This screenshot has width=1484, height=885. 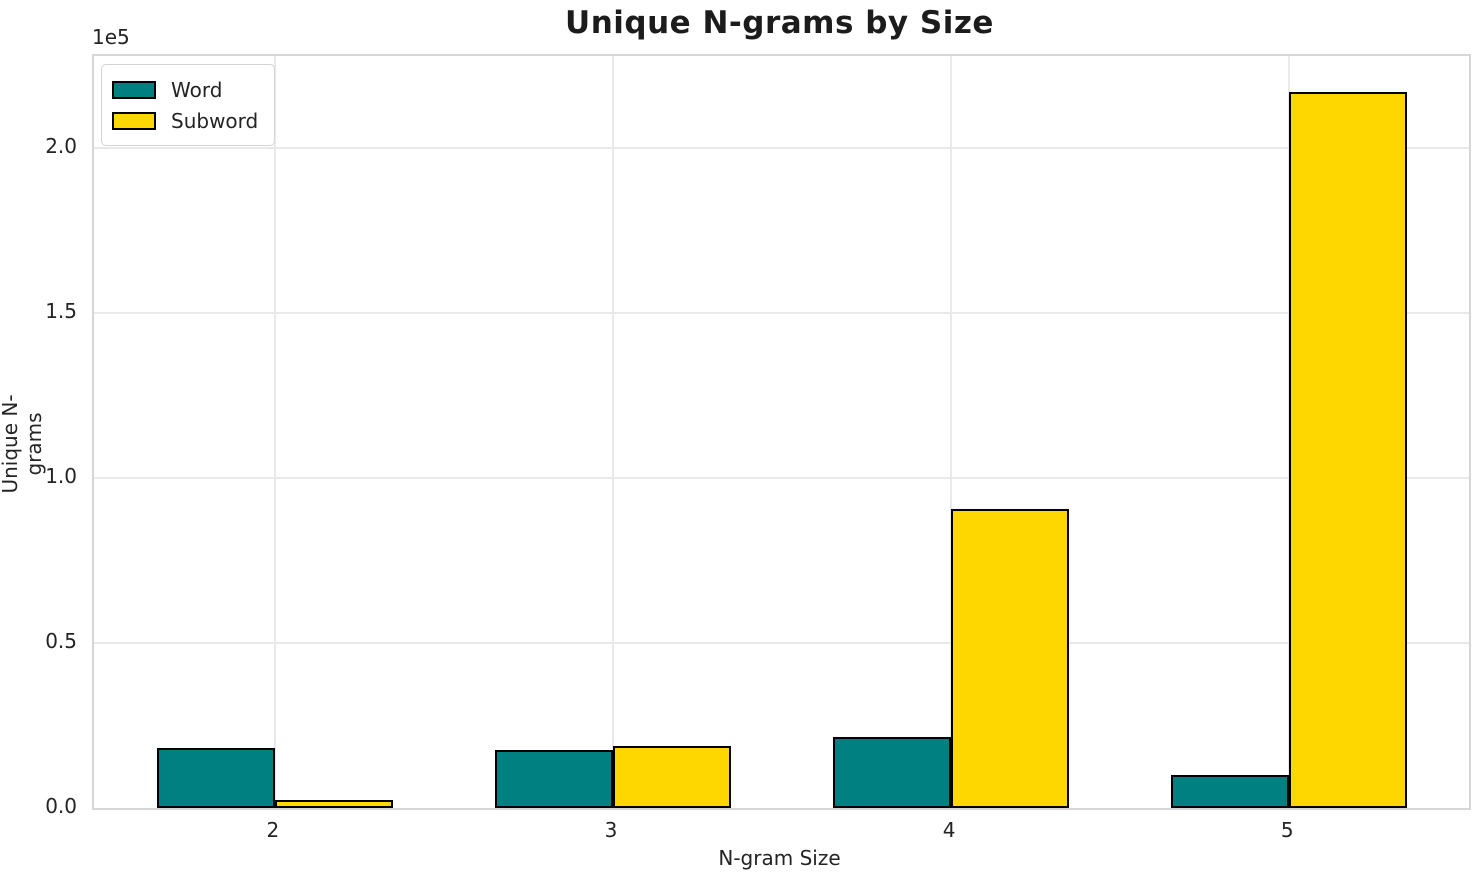 What do you see at coordinates (949, 830) in the screenshot?
I see `x-tick-label: 4` at bounding box center [949, 830].